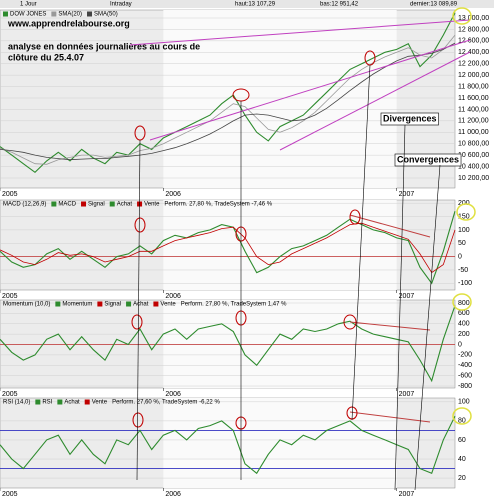 This screenshot has height=499, width=494. What do you see at coordinates (462, 243) in the screenshot?
I see `y-tick-label: 50` at bounding box center [462, 243].